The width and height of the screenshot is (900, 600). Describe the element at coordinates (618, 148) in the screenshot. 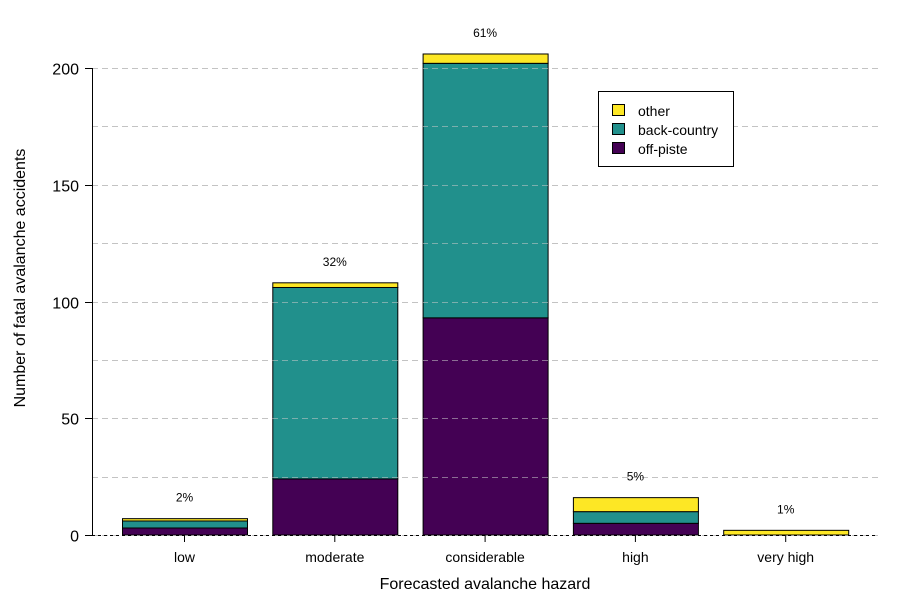

I see `legend-swatch-off-piste` at that location.